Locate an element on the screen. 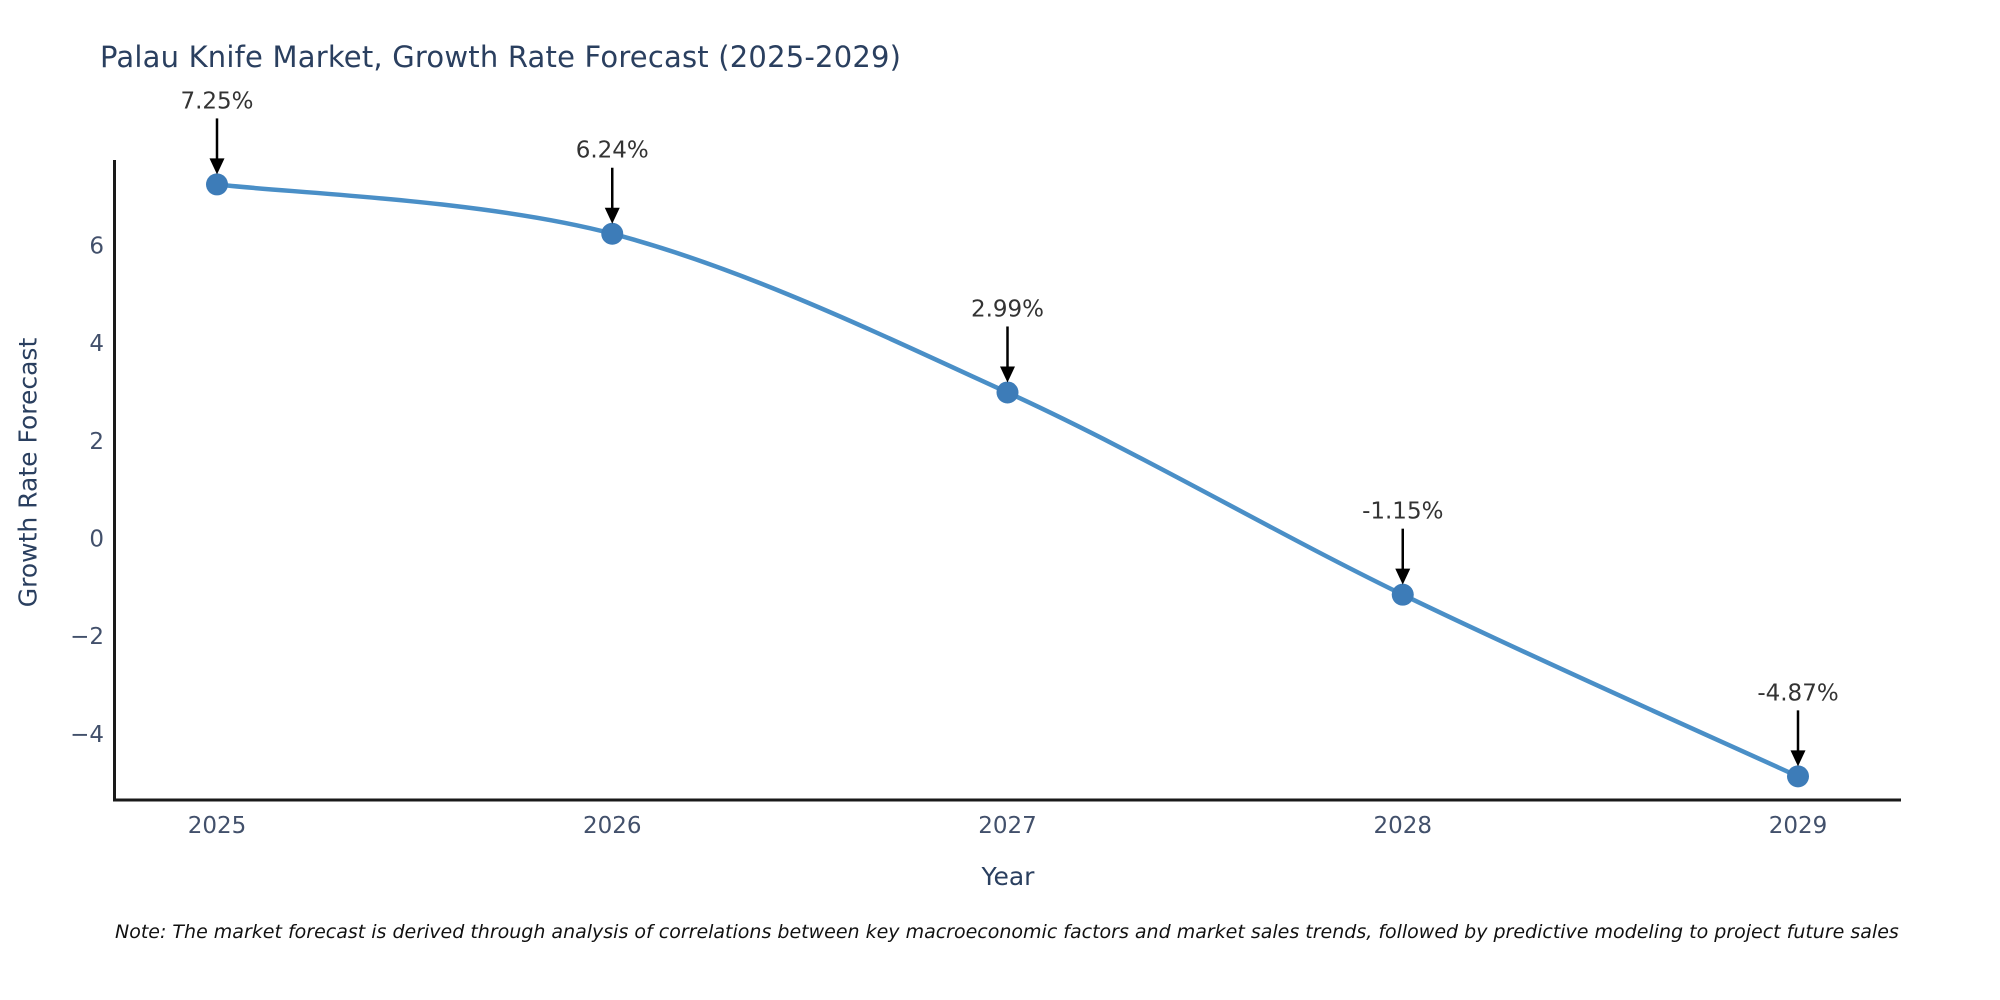 The image size is (2000, 1000). annotation-label: -4.87% is located at coordinates (1797, 693).